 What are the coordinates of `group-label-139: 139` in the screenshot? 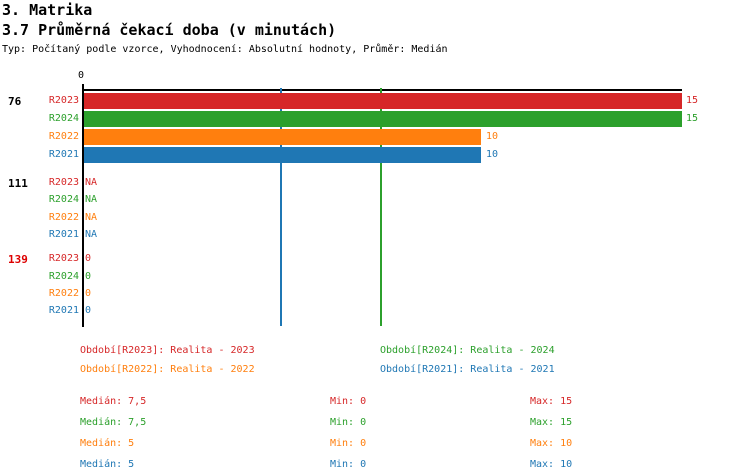 It's located at (18, 259).